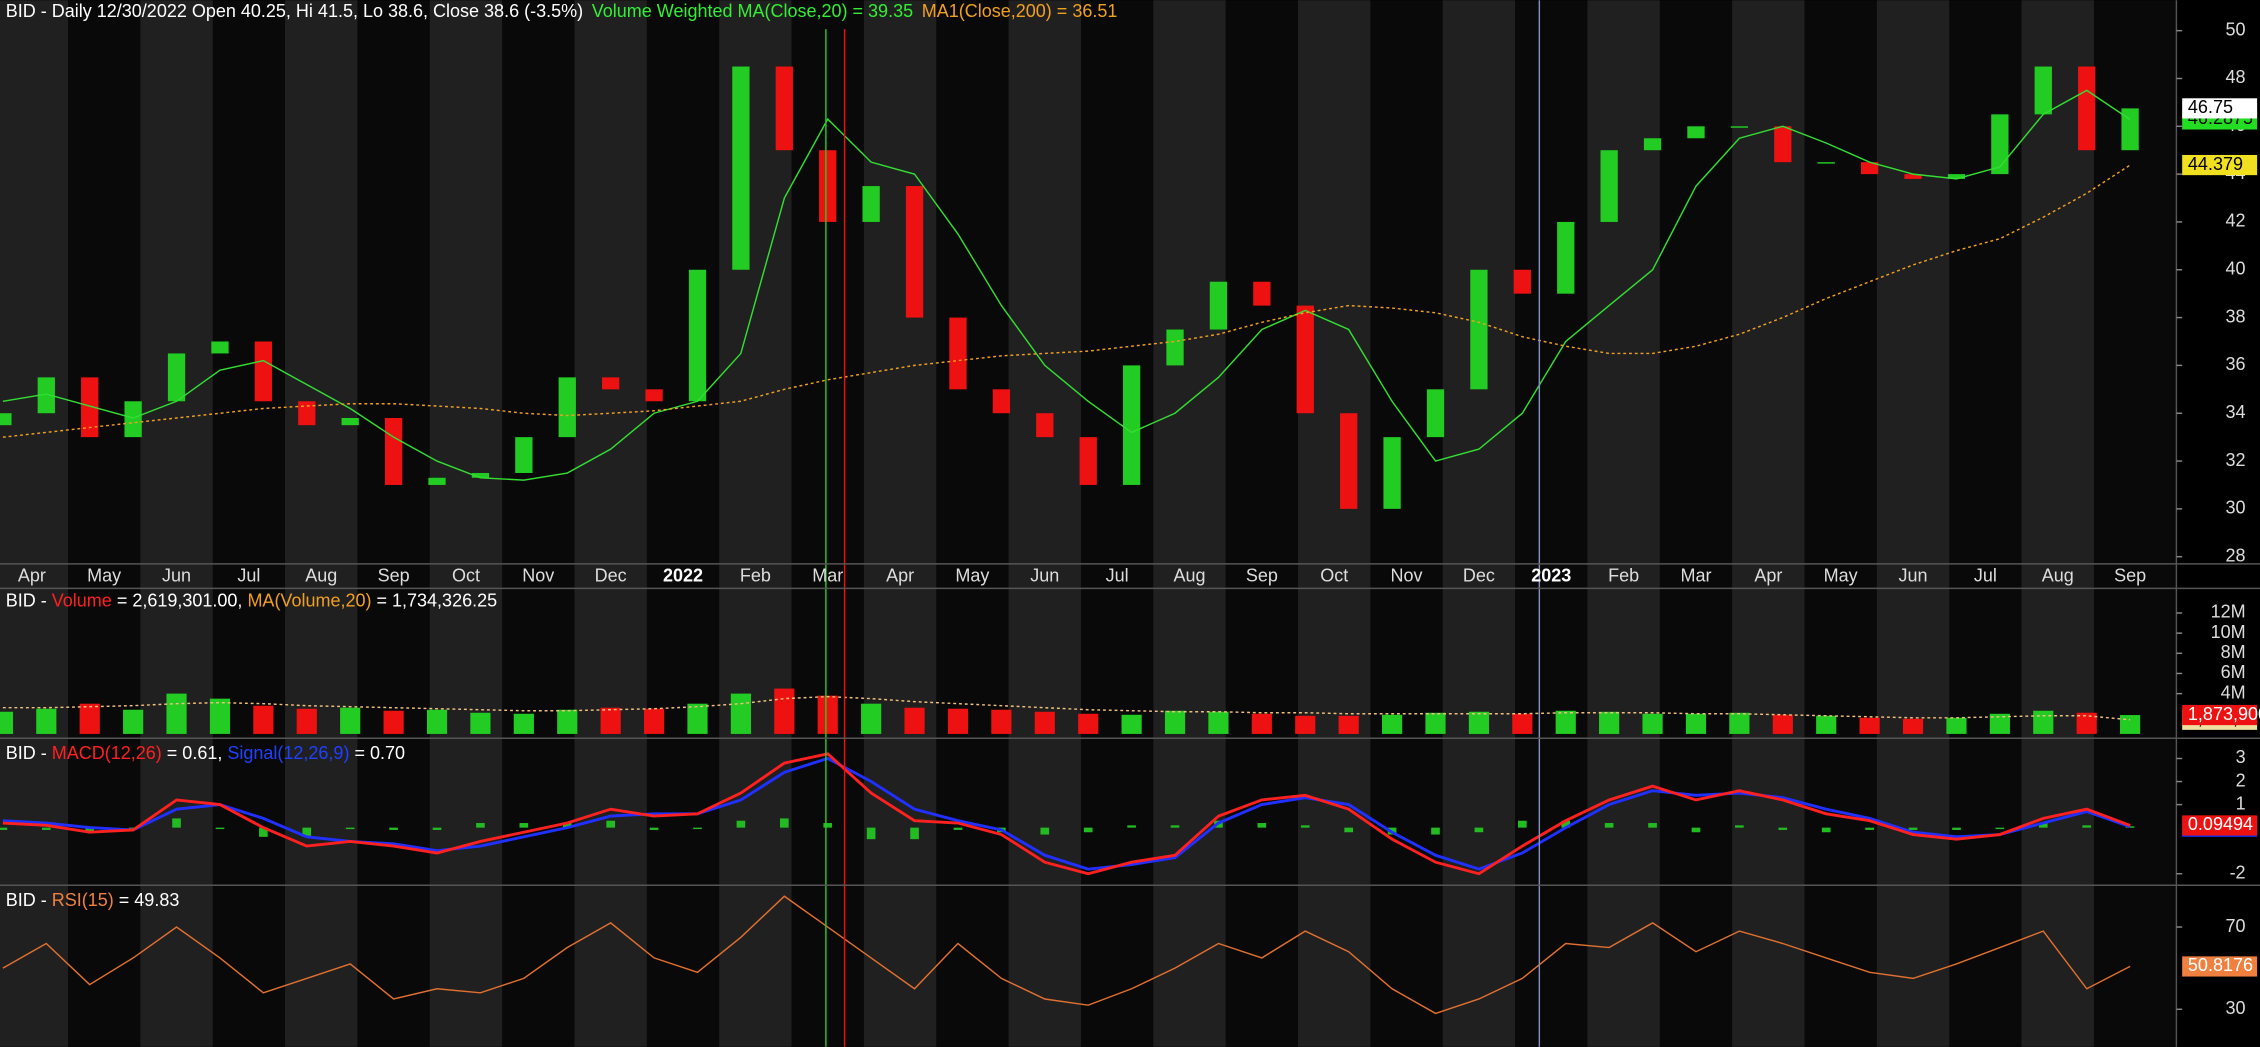  What do you see at coordinates (2236, 460) in the screenshot?
I see `y-tick-label: 32` at bounding box center [2236, 460].